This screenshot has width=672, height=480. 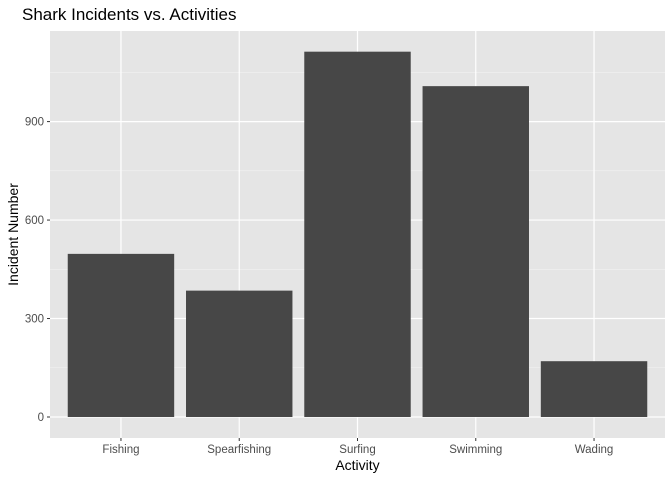 What do you see at coordinates (34, 320) in the screenshot?
I see `y-tick-label: 300` at bounding box center [34, 320].